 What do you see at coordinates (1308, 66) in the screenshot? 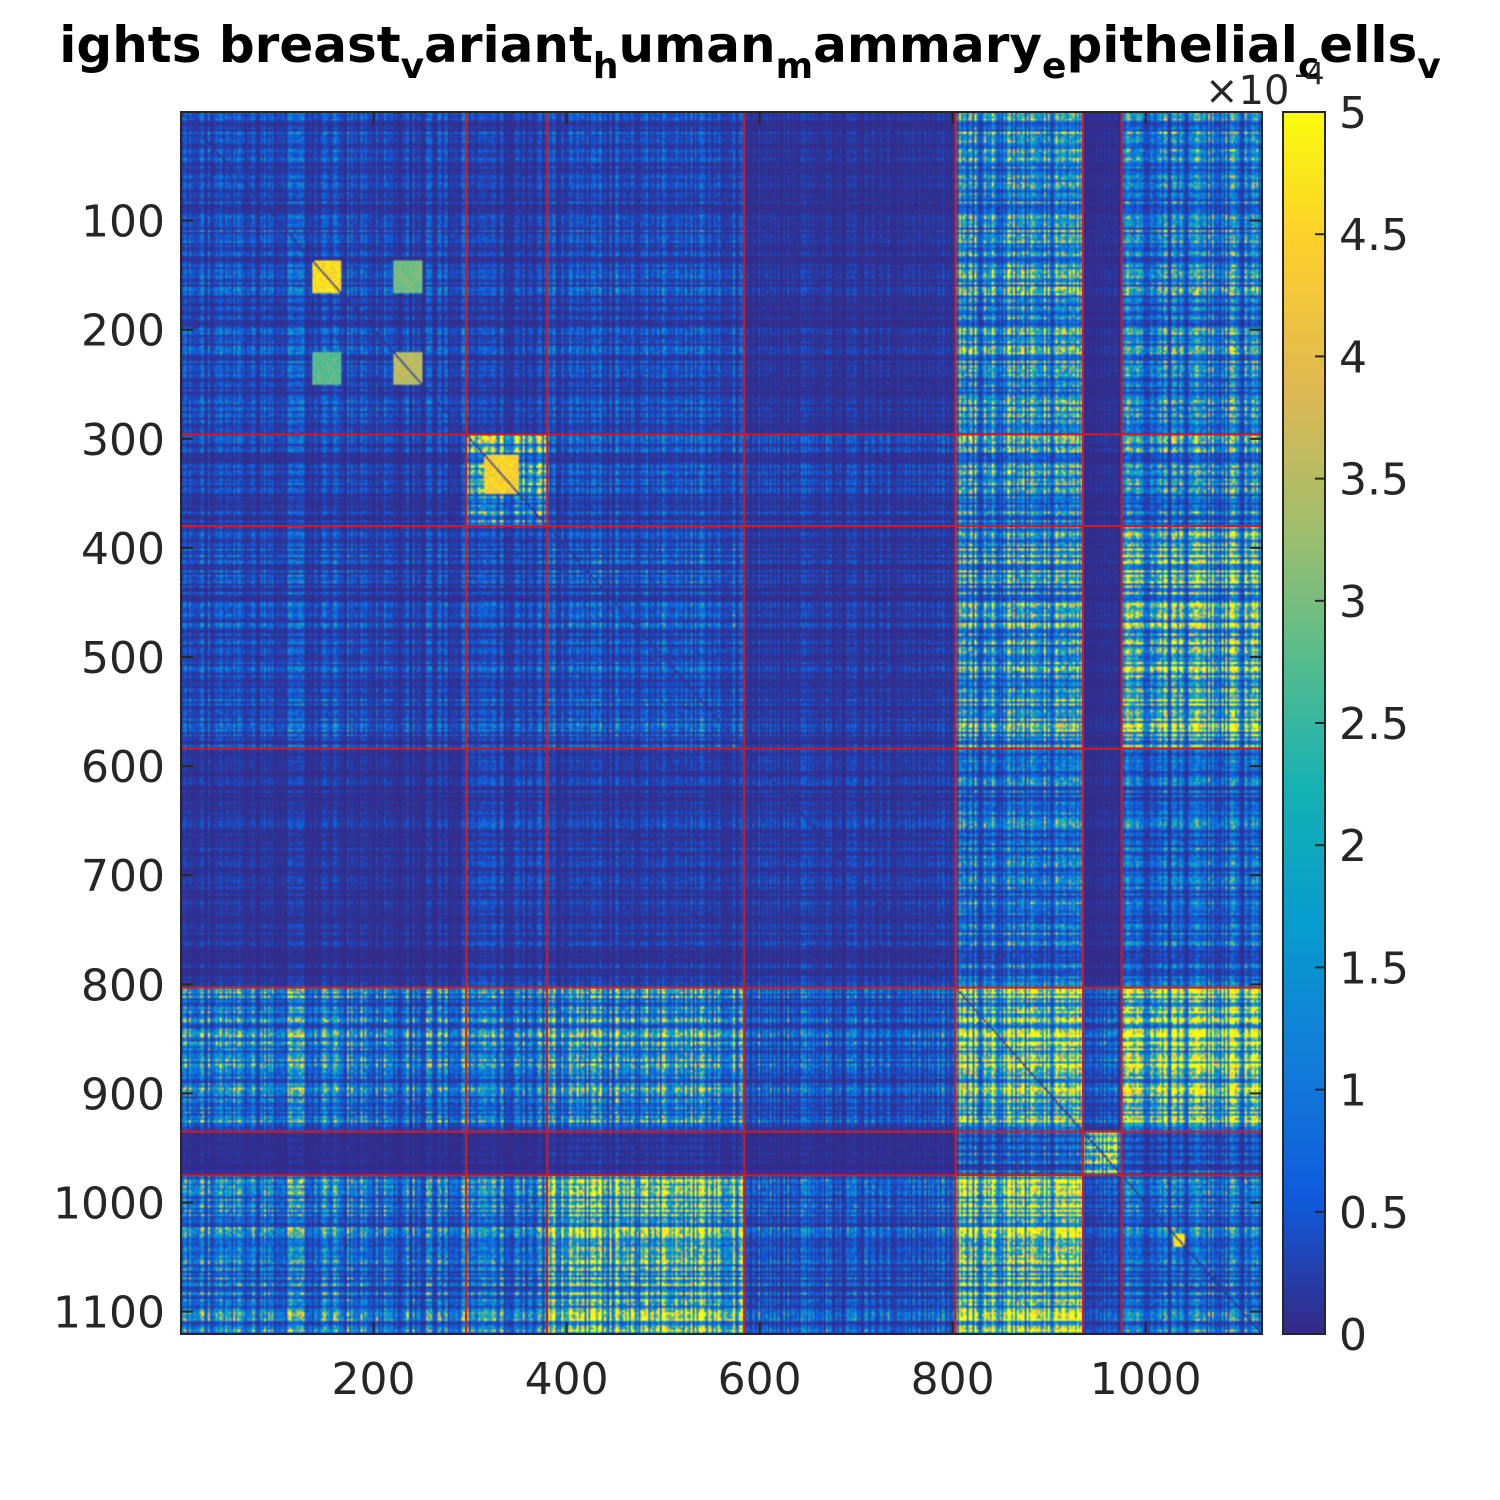
I see `title-subscript-segment: c` at bounding box center [1308, 66].